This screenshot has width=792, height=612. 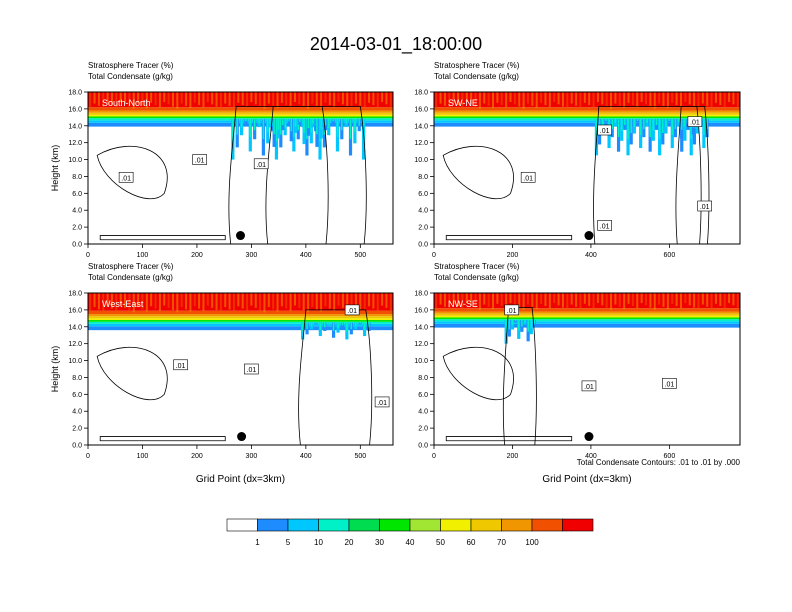 I want to click on y-tick-label: 2.0, so click(x=77, y=228).